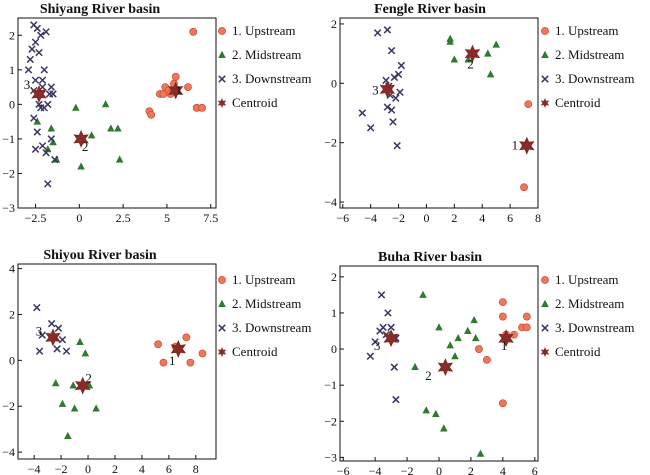 Image resolution: width=650 pixels, height=475 pixels. What do you see at coordinates (255, 102) in the screenshot?
I see `legend-label: Centroid` at bounding box center [255, 102].